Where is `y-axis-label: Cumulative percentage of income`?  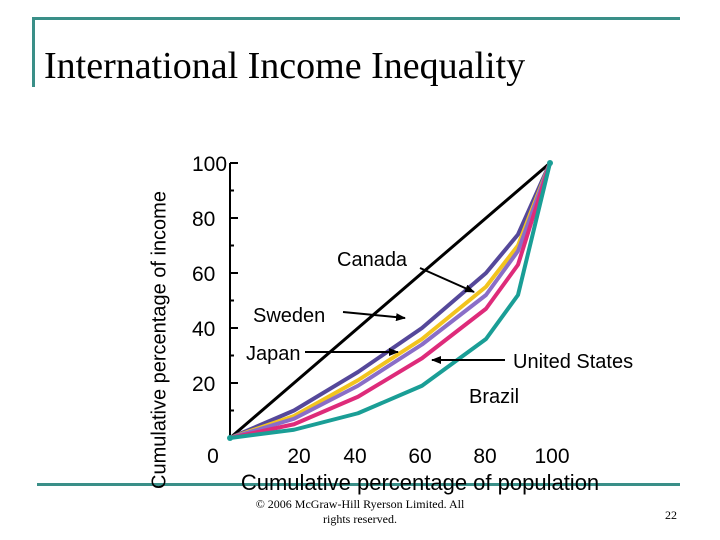 y-axis-label: Cumulative percentage of income is located at coordinates (159, 340).